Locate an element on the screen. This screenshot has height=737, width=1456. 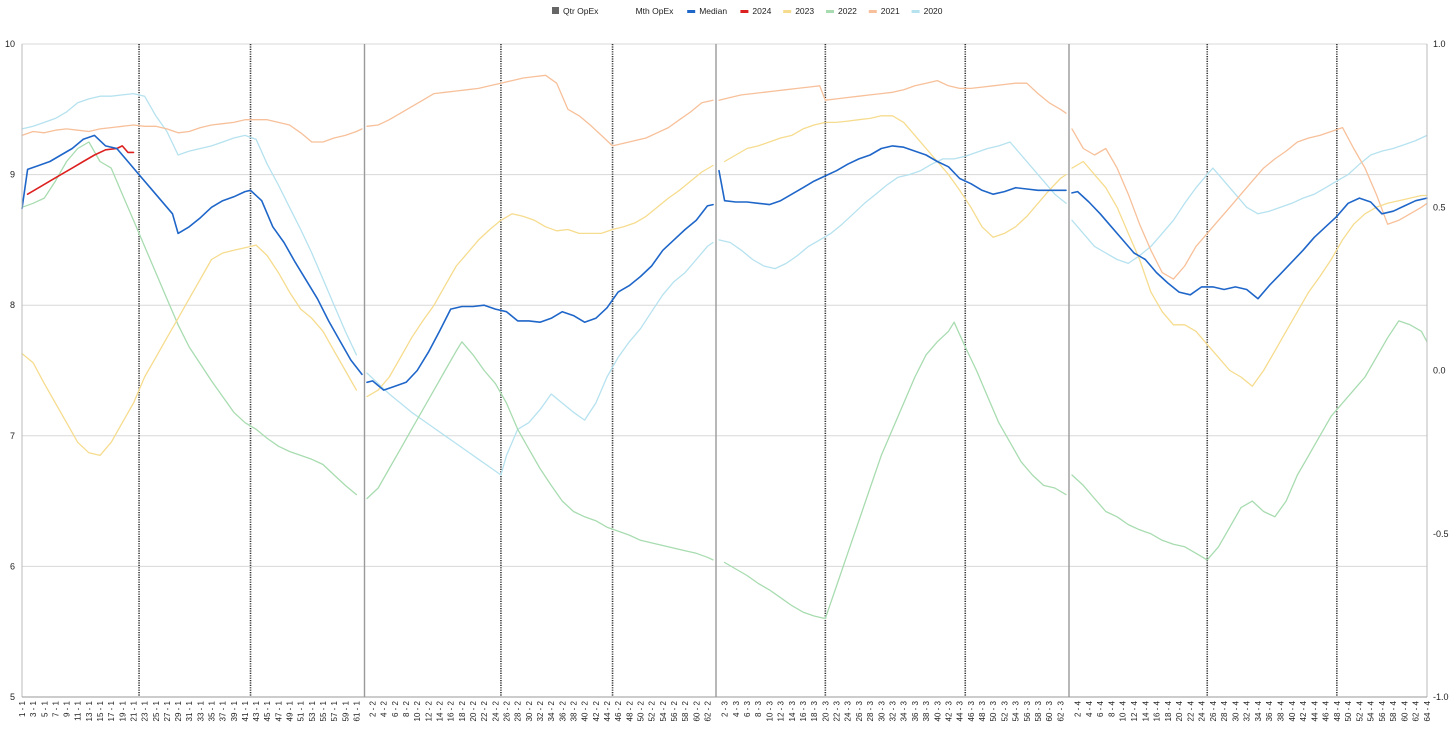
x-tick-label: 60 - 4 is located at coordinates (1405, 710).